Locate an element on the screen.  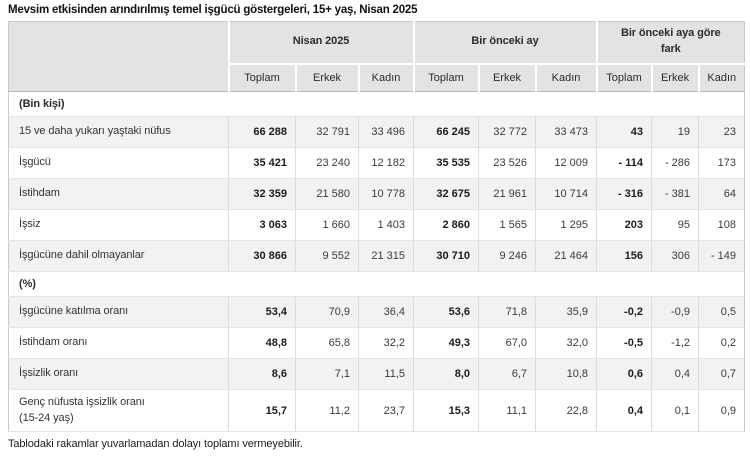
value-cell: 15,3 is located at coordinates (446, 410).